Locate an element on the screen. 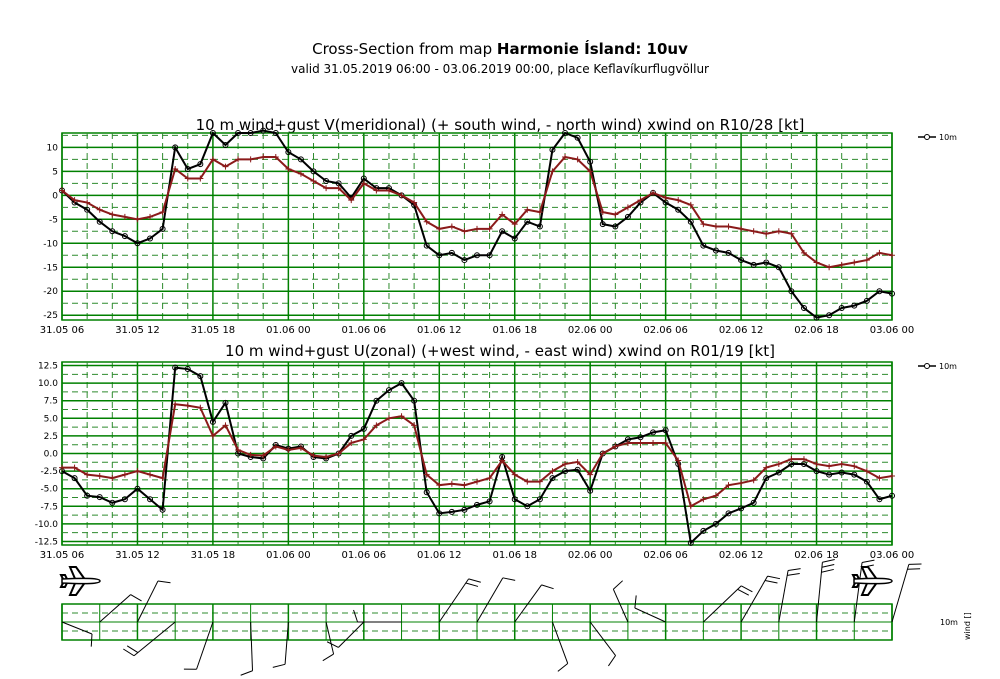  x-tick-label: 01.06 06 is located at coordinates (364, 330).